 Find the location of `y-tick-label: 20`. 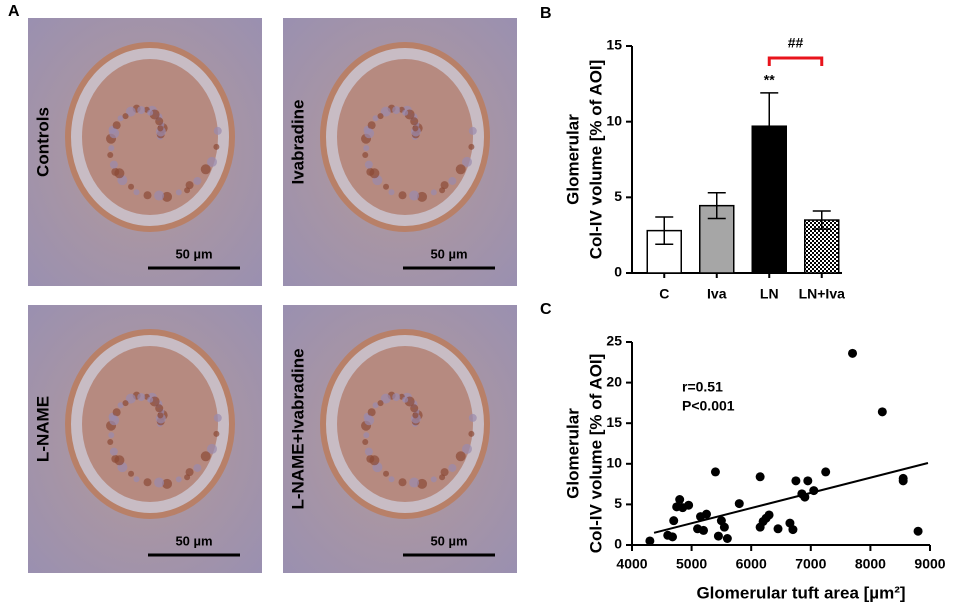

y-tick-label: 20 is located at coordinates (614, 381).